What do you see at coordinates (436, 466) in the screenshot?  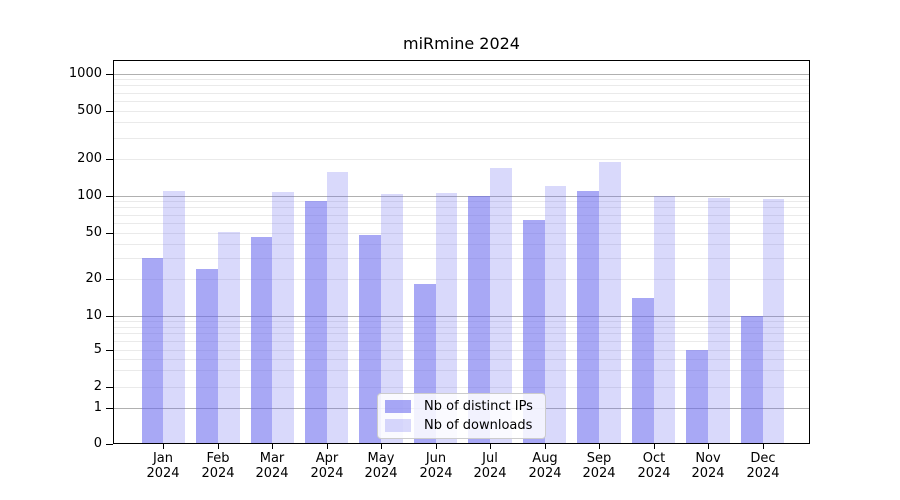 I see `x-axis-tick-label: Jun 2024` at bounding box center [436, 466].